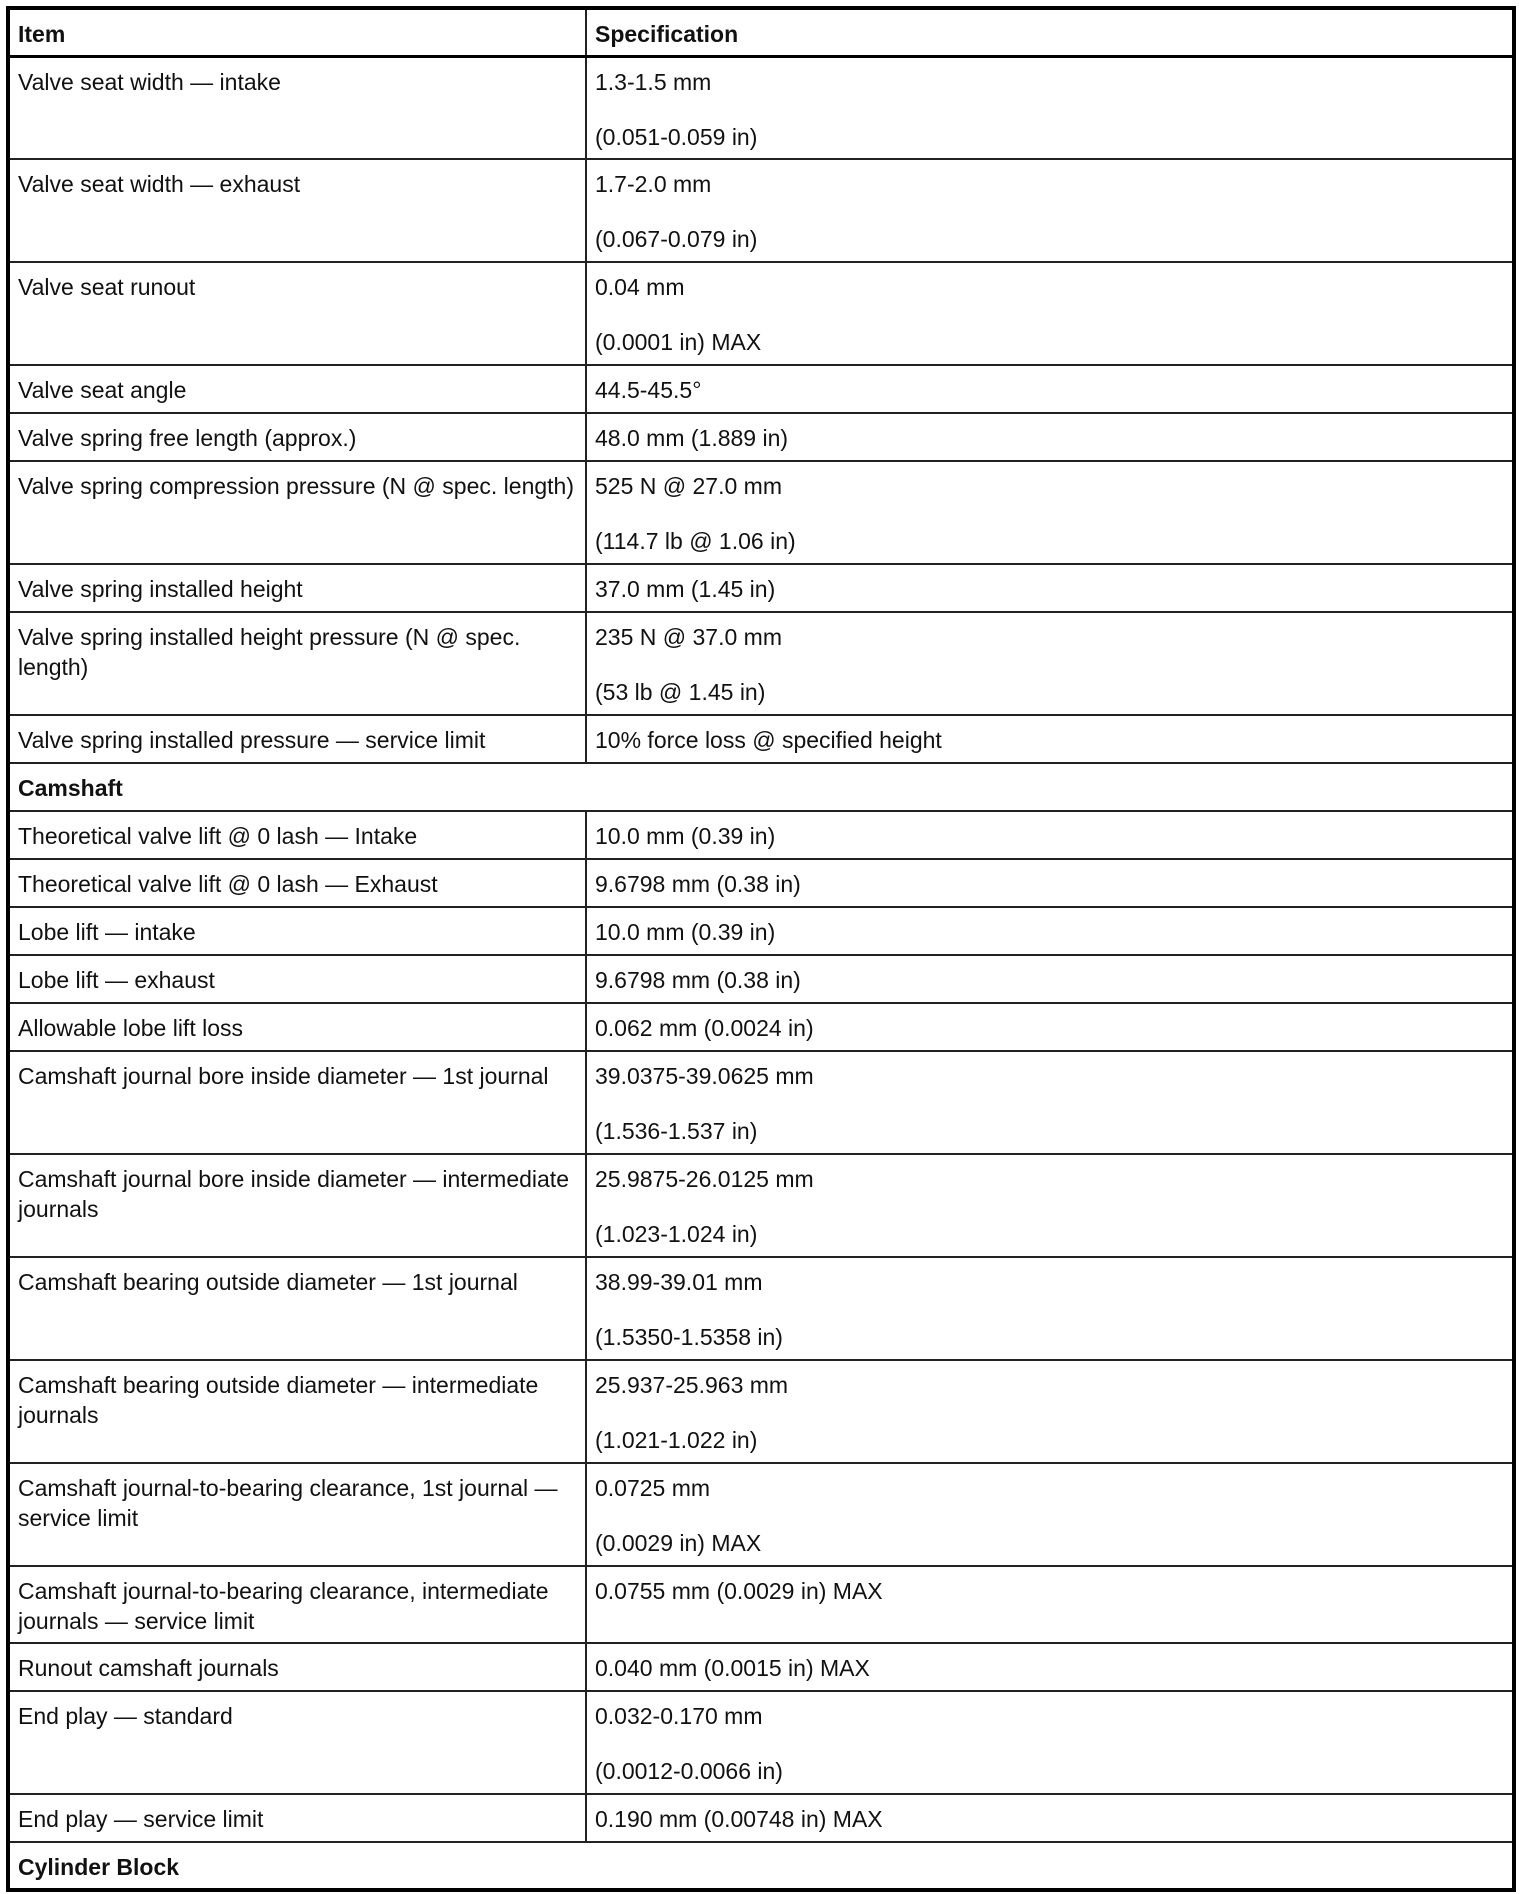 This screenshot has width=1520, height=1894. Describe the element at coordinates (297, 931) in the screenshot. I see `item-cell: Lobe lift — intake` at that location.